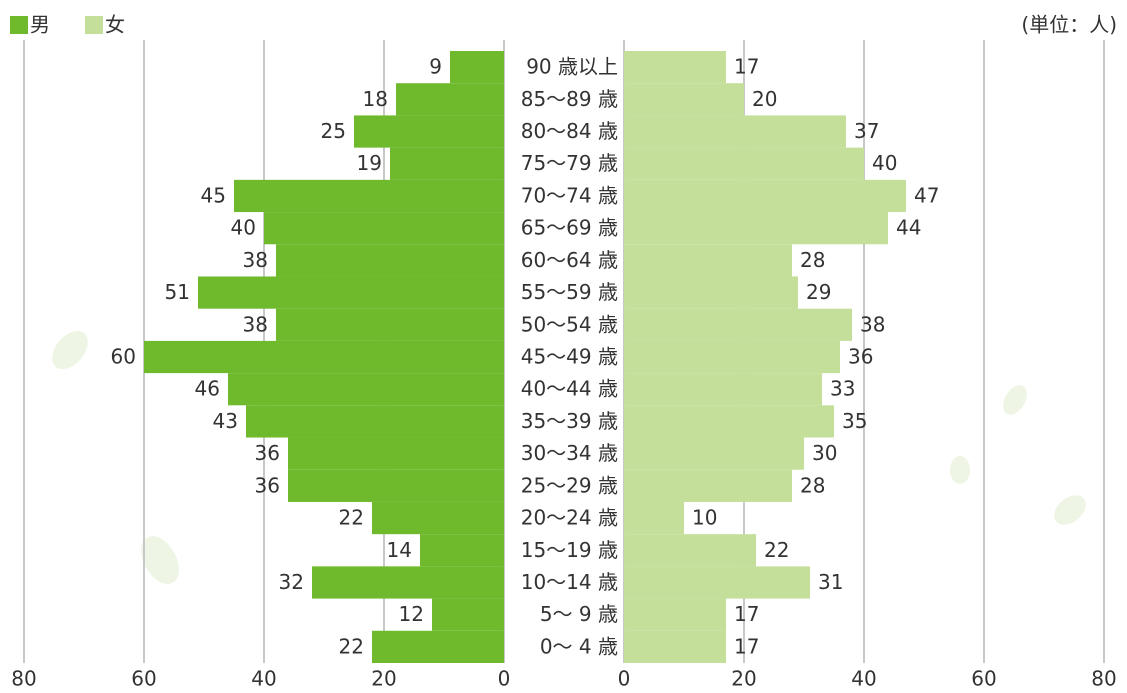 Image resolution: width=1127 pixels, height=693 pixels. What do you see at coordinates (569, 550) in the screenshot?
I see `category-label: 15～19 歳` at bounding box center [569, 550].